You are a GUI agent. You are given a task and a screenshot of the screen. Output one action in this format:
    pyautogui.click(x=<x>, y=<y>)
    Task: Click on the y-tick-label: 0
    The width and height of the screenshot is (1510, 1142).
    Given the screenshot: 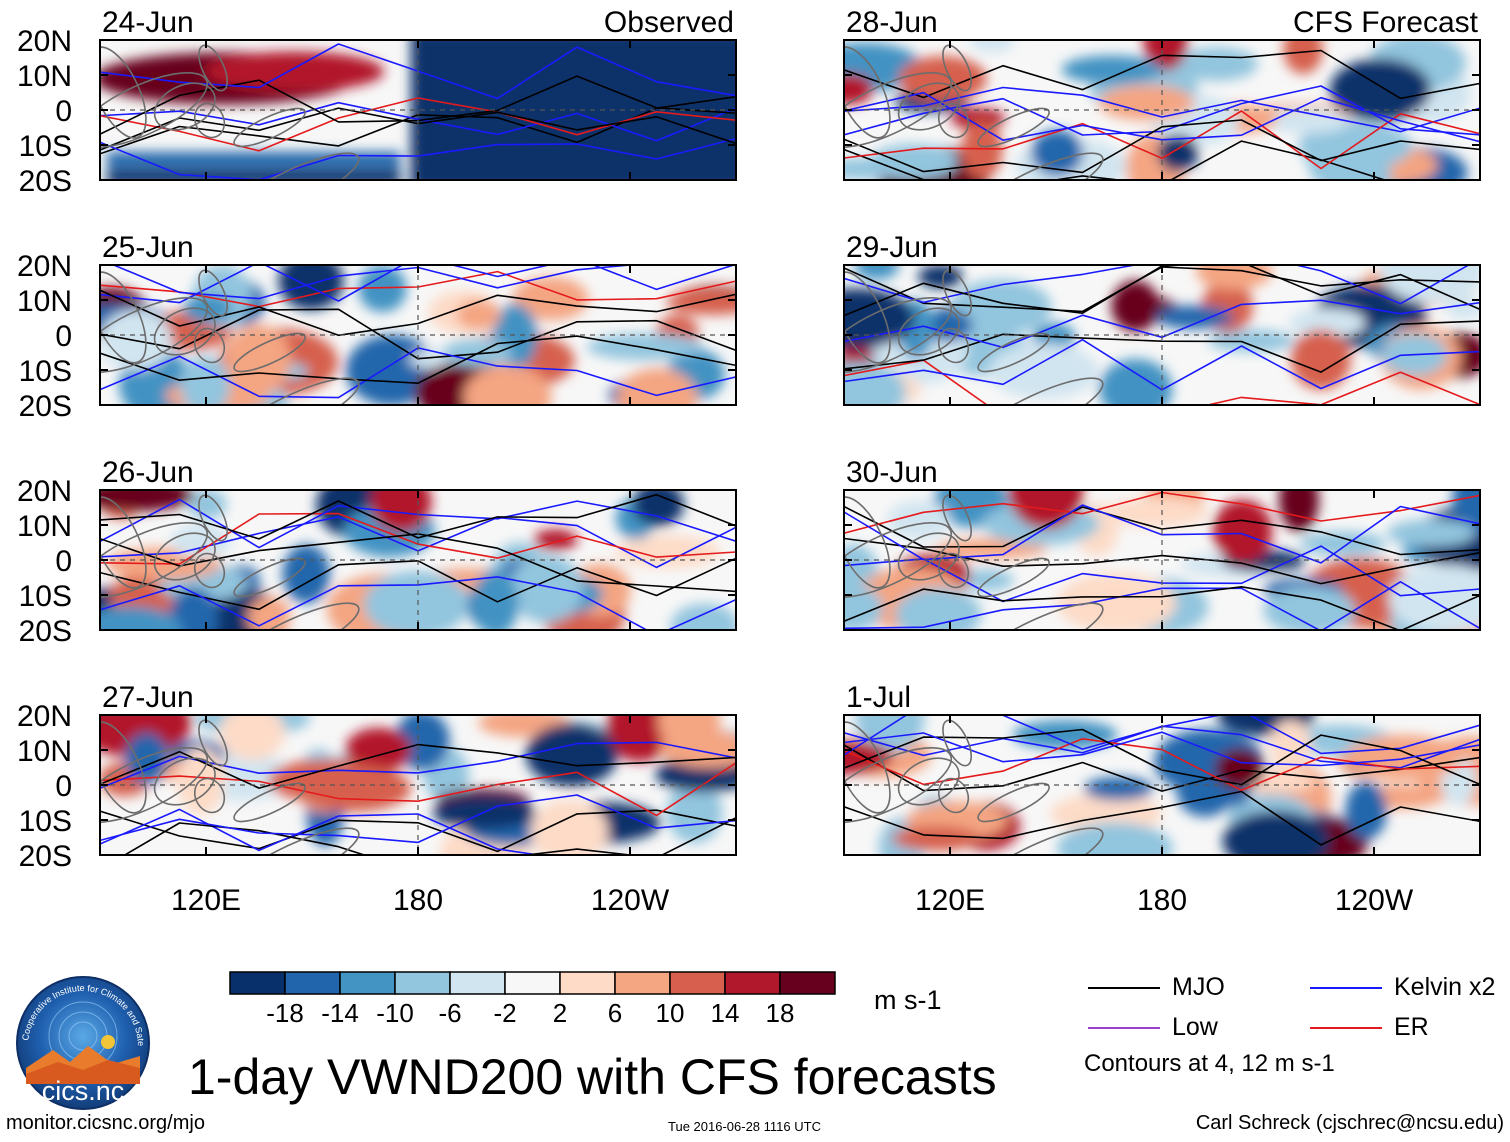 What is the action you would take?
    pyautogui.click(x=63, y=336)
    